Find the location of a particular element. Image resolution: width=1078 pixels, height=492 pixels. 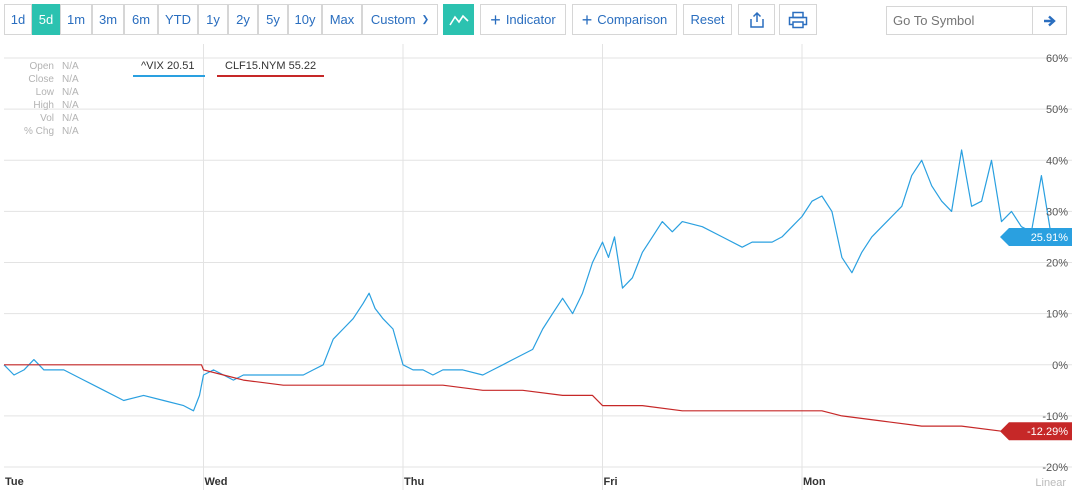

custom-range-dropdown: Custom ❯ is located at coordinates (400, 19).